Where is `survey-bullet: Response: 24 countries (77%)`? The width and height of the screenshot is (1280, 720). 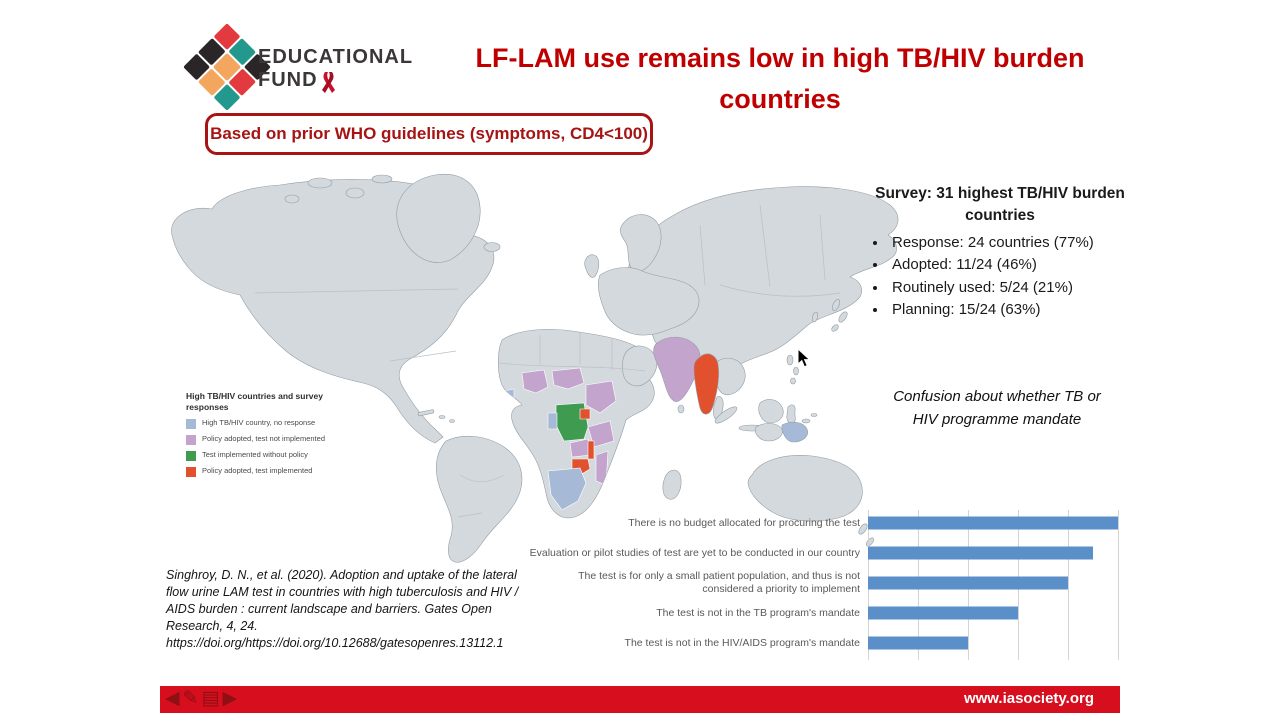 survey-bullet: Response: 24 countries (77%) is located at coordinates (1008, 243).